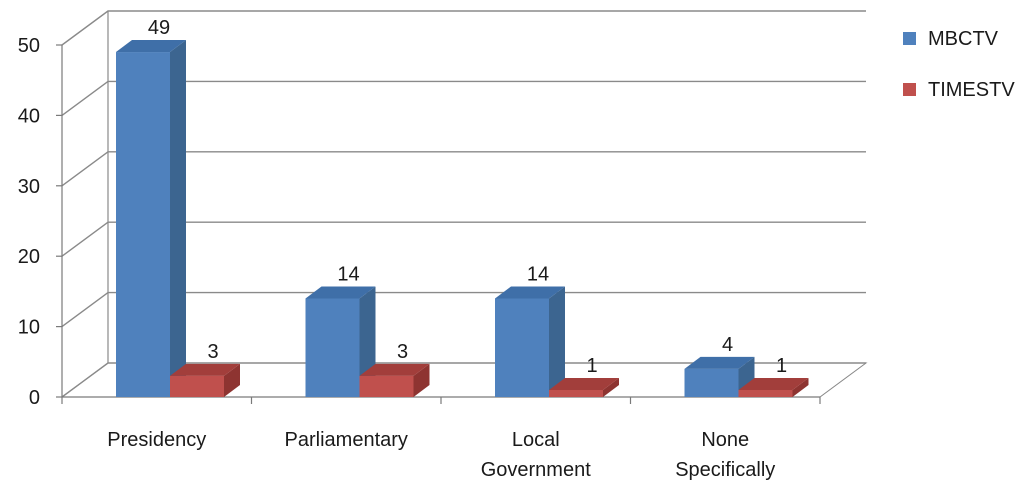 This screenshot has width=1034, height=488. Describe the element at coordinates (29, 46) in the screenshot. I see `y-tick-label: 50` at that location.